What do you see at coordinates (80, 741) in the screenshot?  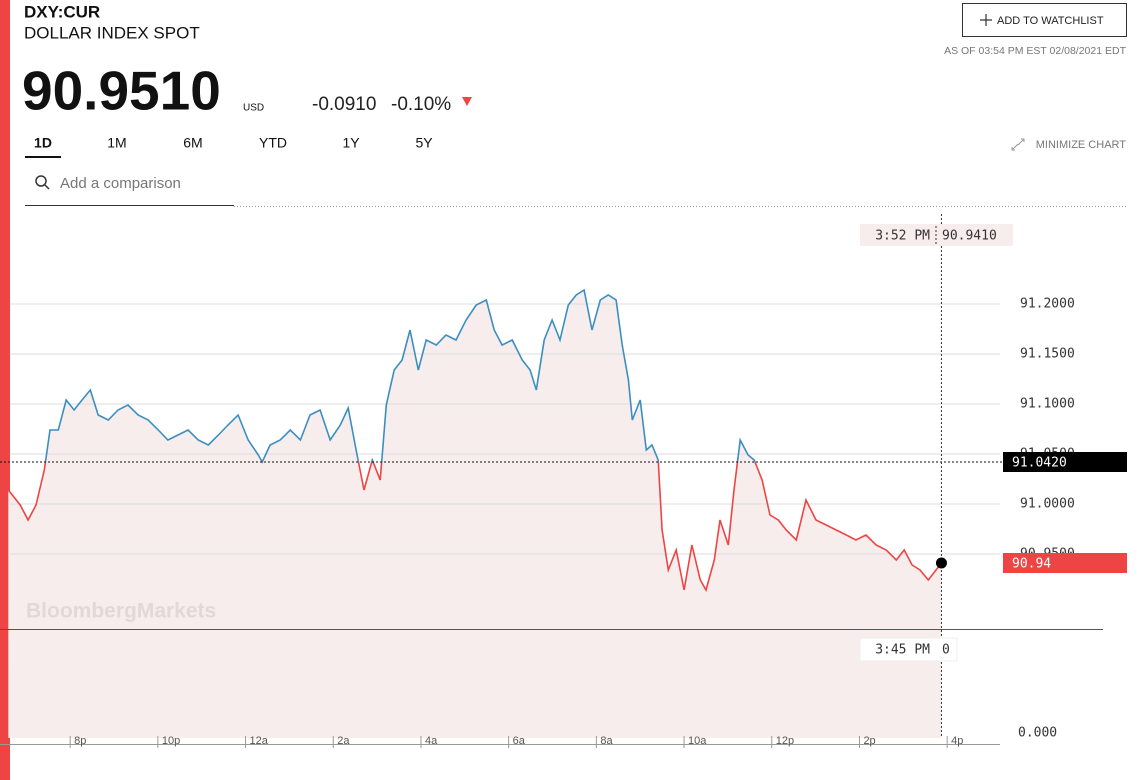 I see `x-tick-label: 8p` at bounding box center [80, 741].